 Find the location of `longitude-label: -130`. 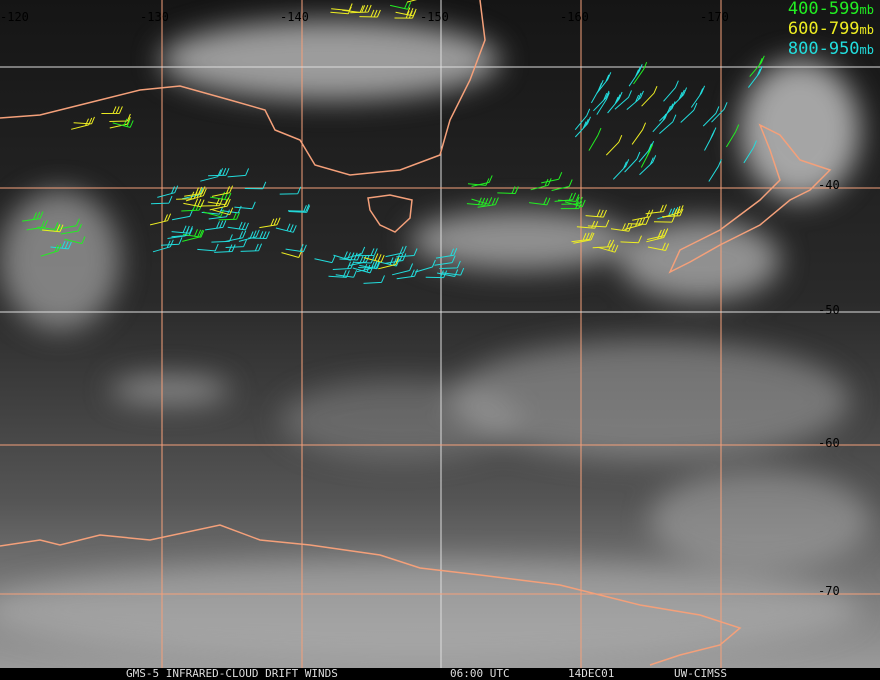

longitude-label: -130 is located at coordinates (154, 17).